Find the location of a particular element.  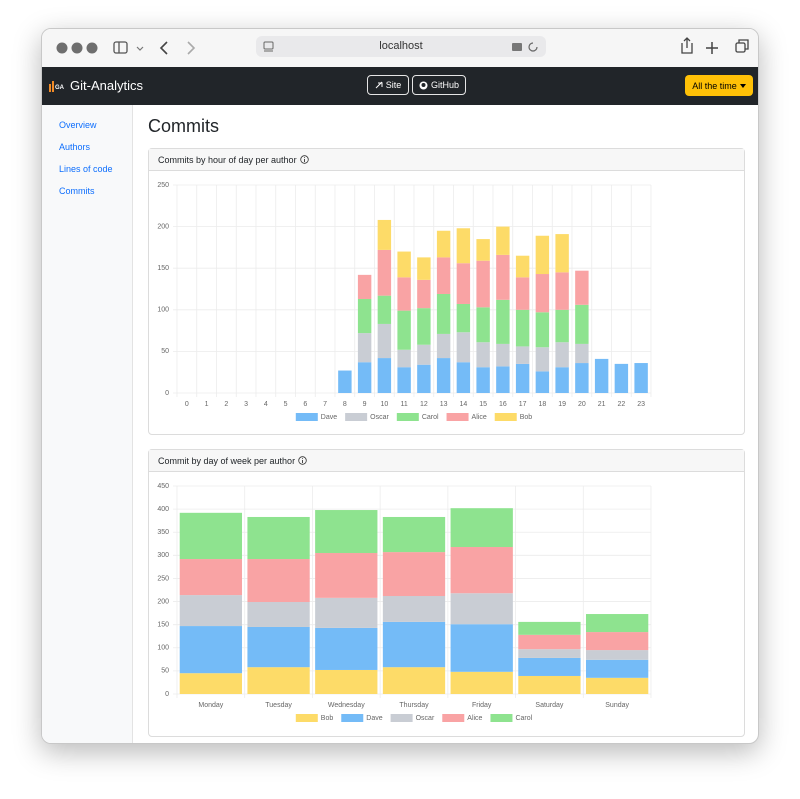

x-tick-label: 11 is located at coordinates (403, 404).